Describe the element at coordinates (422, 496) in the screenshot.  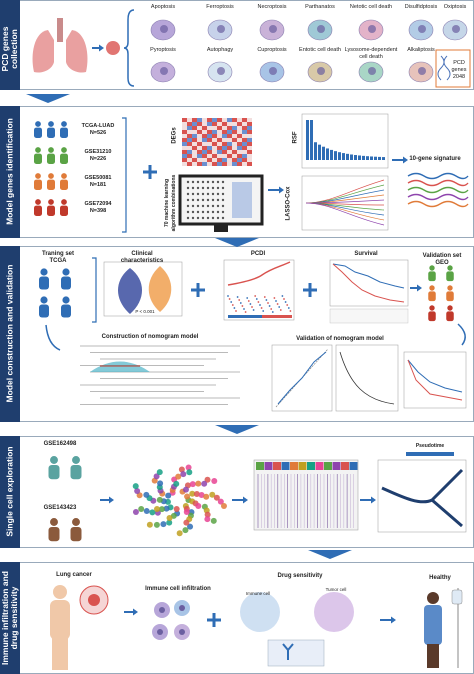
I see `pt-frame` at that location.